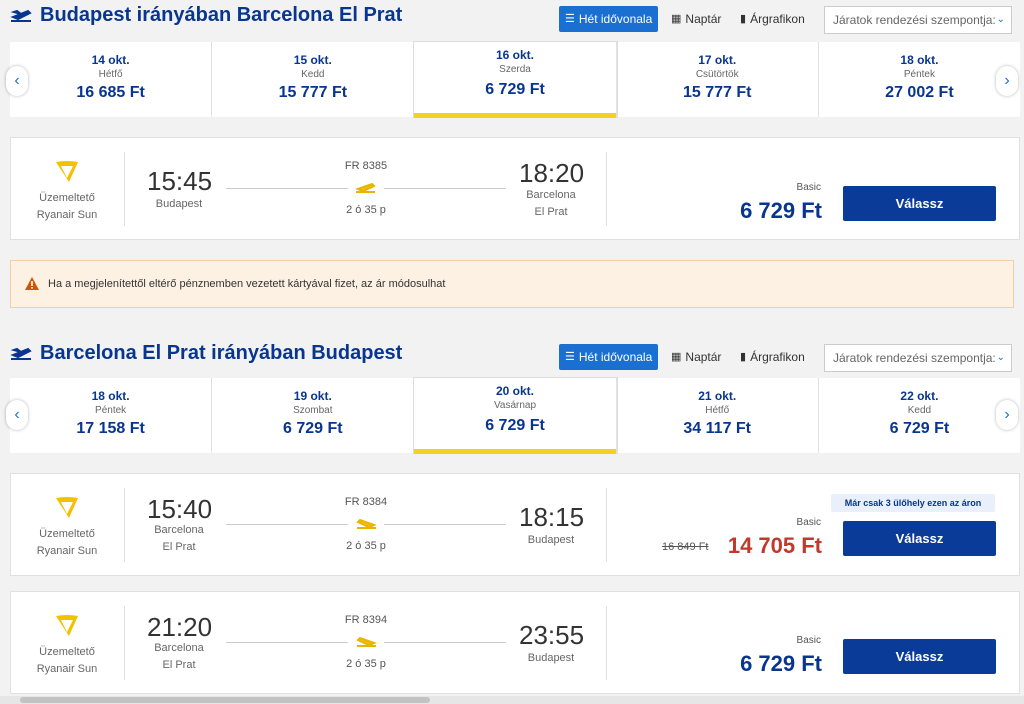 This screenshot has width=1024, height=704. What do you see at coordinates (366, 620) in the screenshot?
I see `flight-number: FR 8394` at bounding box center [366, 620].